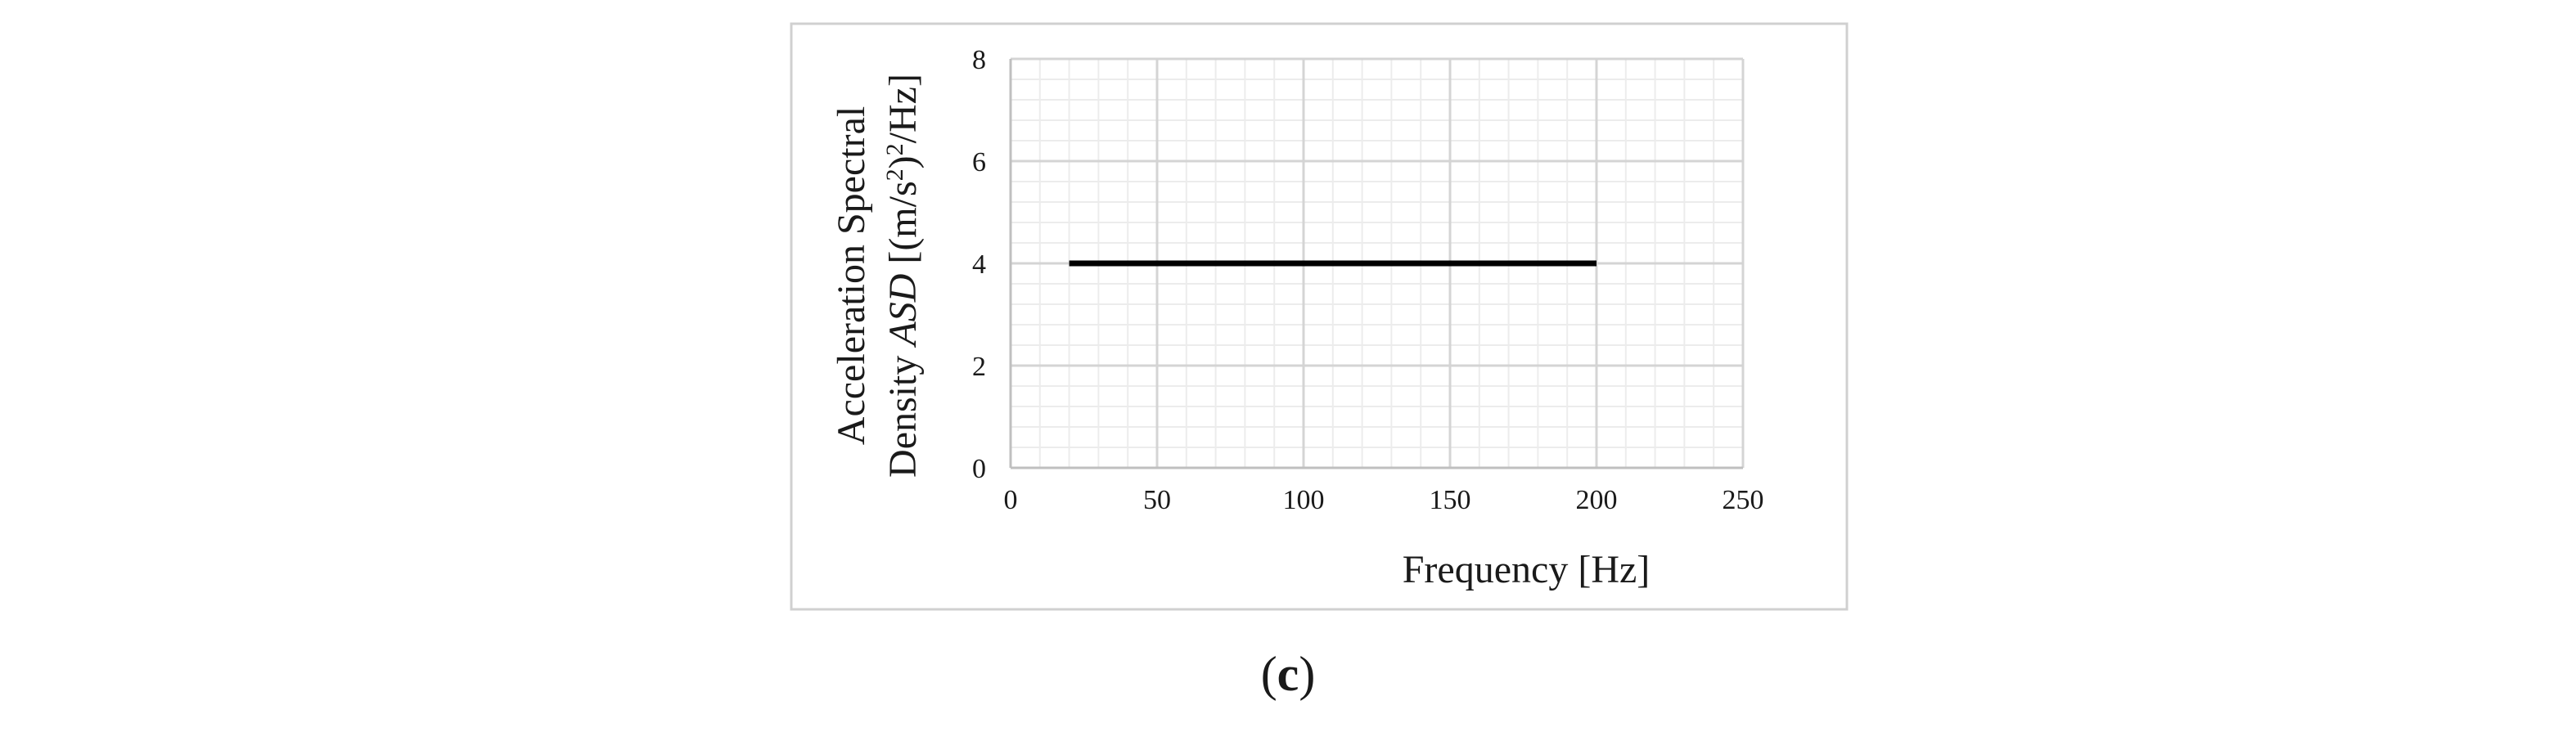  Describe the element at coordinates (903, 108) in the screenshot. I see `y-axis-title-unit-close: /Hz]` at that location.